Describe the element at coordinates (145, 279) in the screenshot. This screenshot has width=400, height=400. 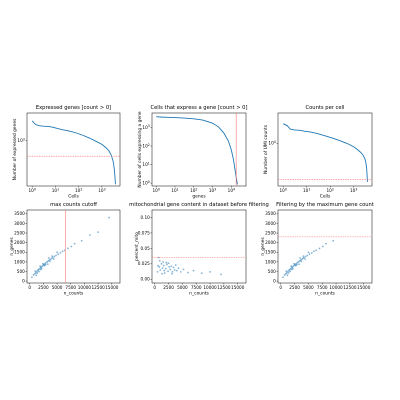
I see `y-tick-label: 0.00` at that location.